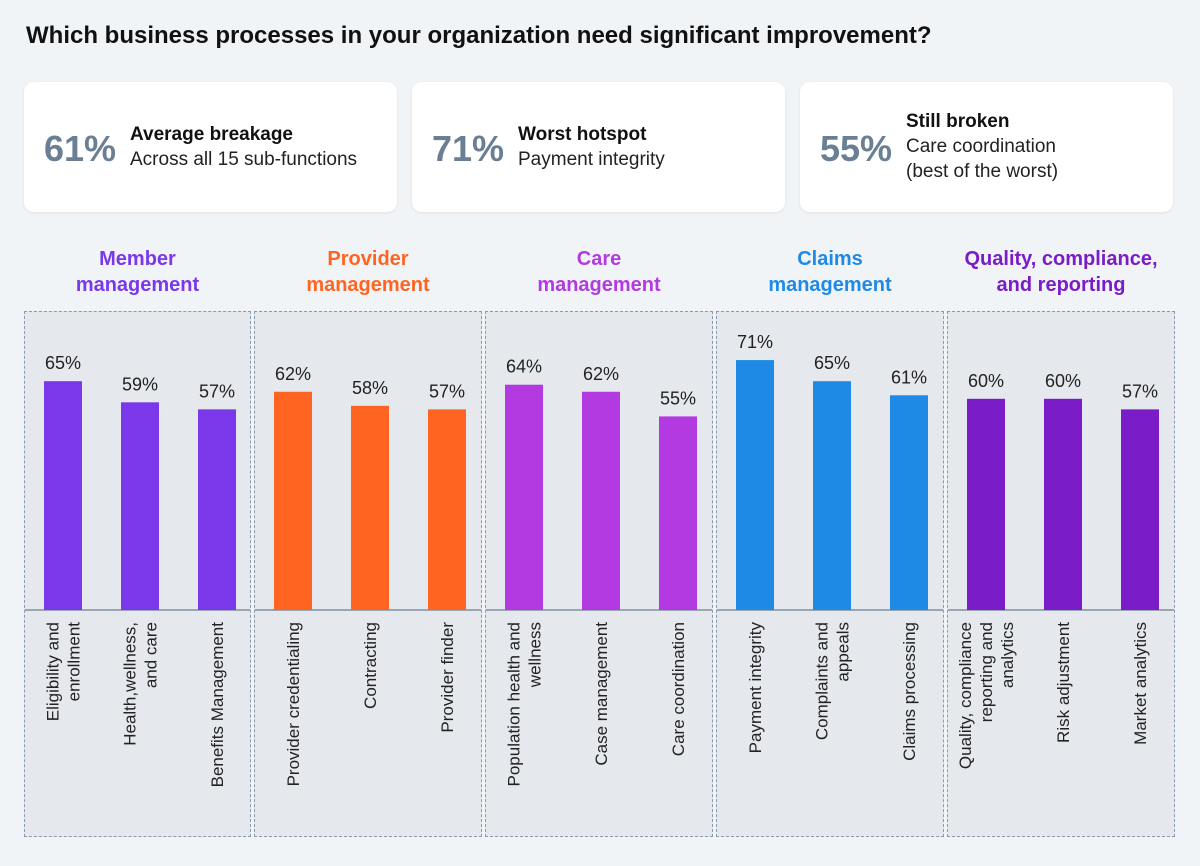  I want to click on category-label: Contracting, so click(370, 665).